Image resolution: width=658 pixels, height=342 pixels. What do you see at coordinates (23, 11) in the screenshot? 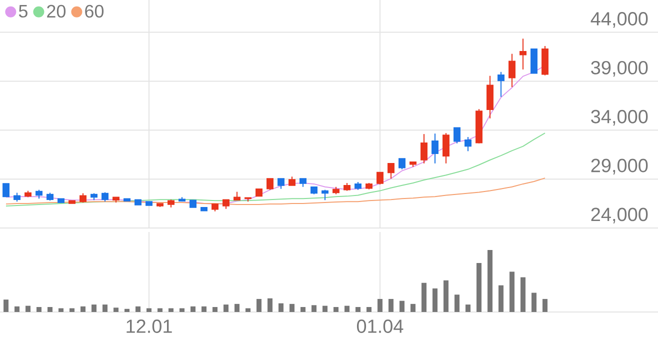
I see `legend-label: 5` at bounding box center [23, 11].